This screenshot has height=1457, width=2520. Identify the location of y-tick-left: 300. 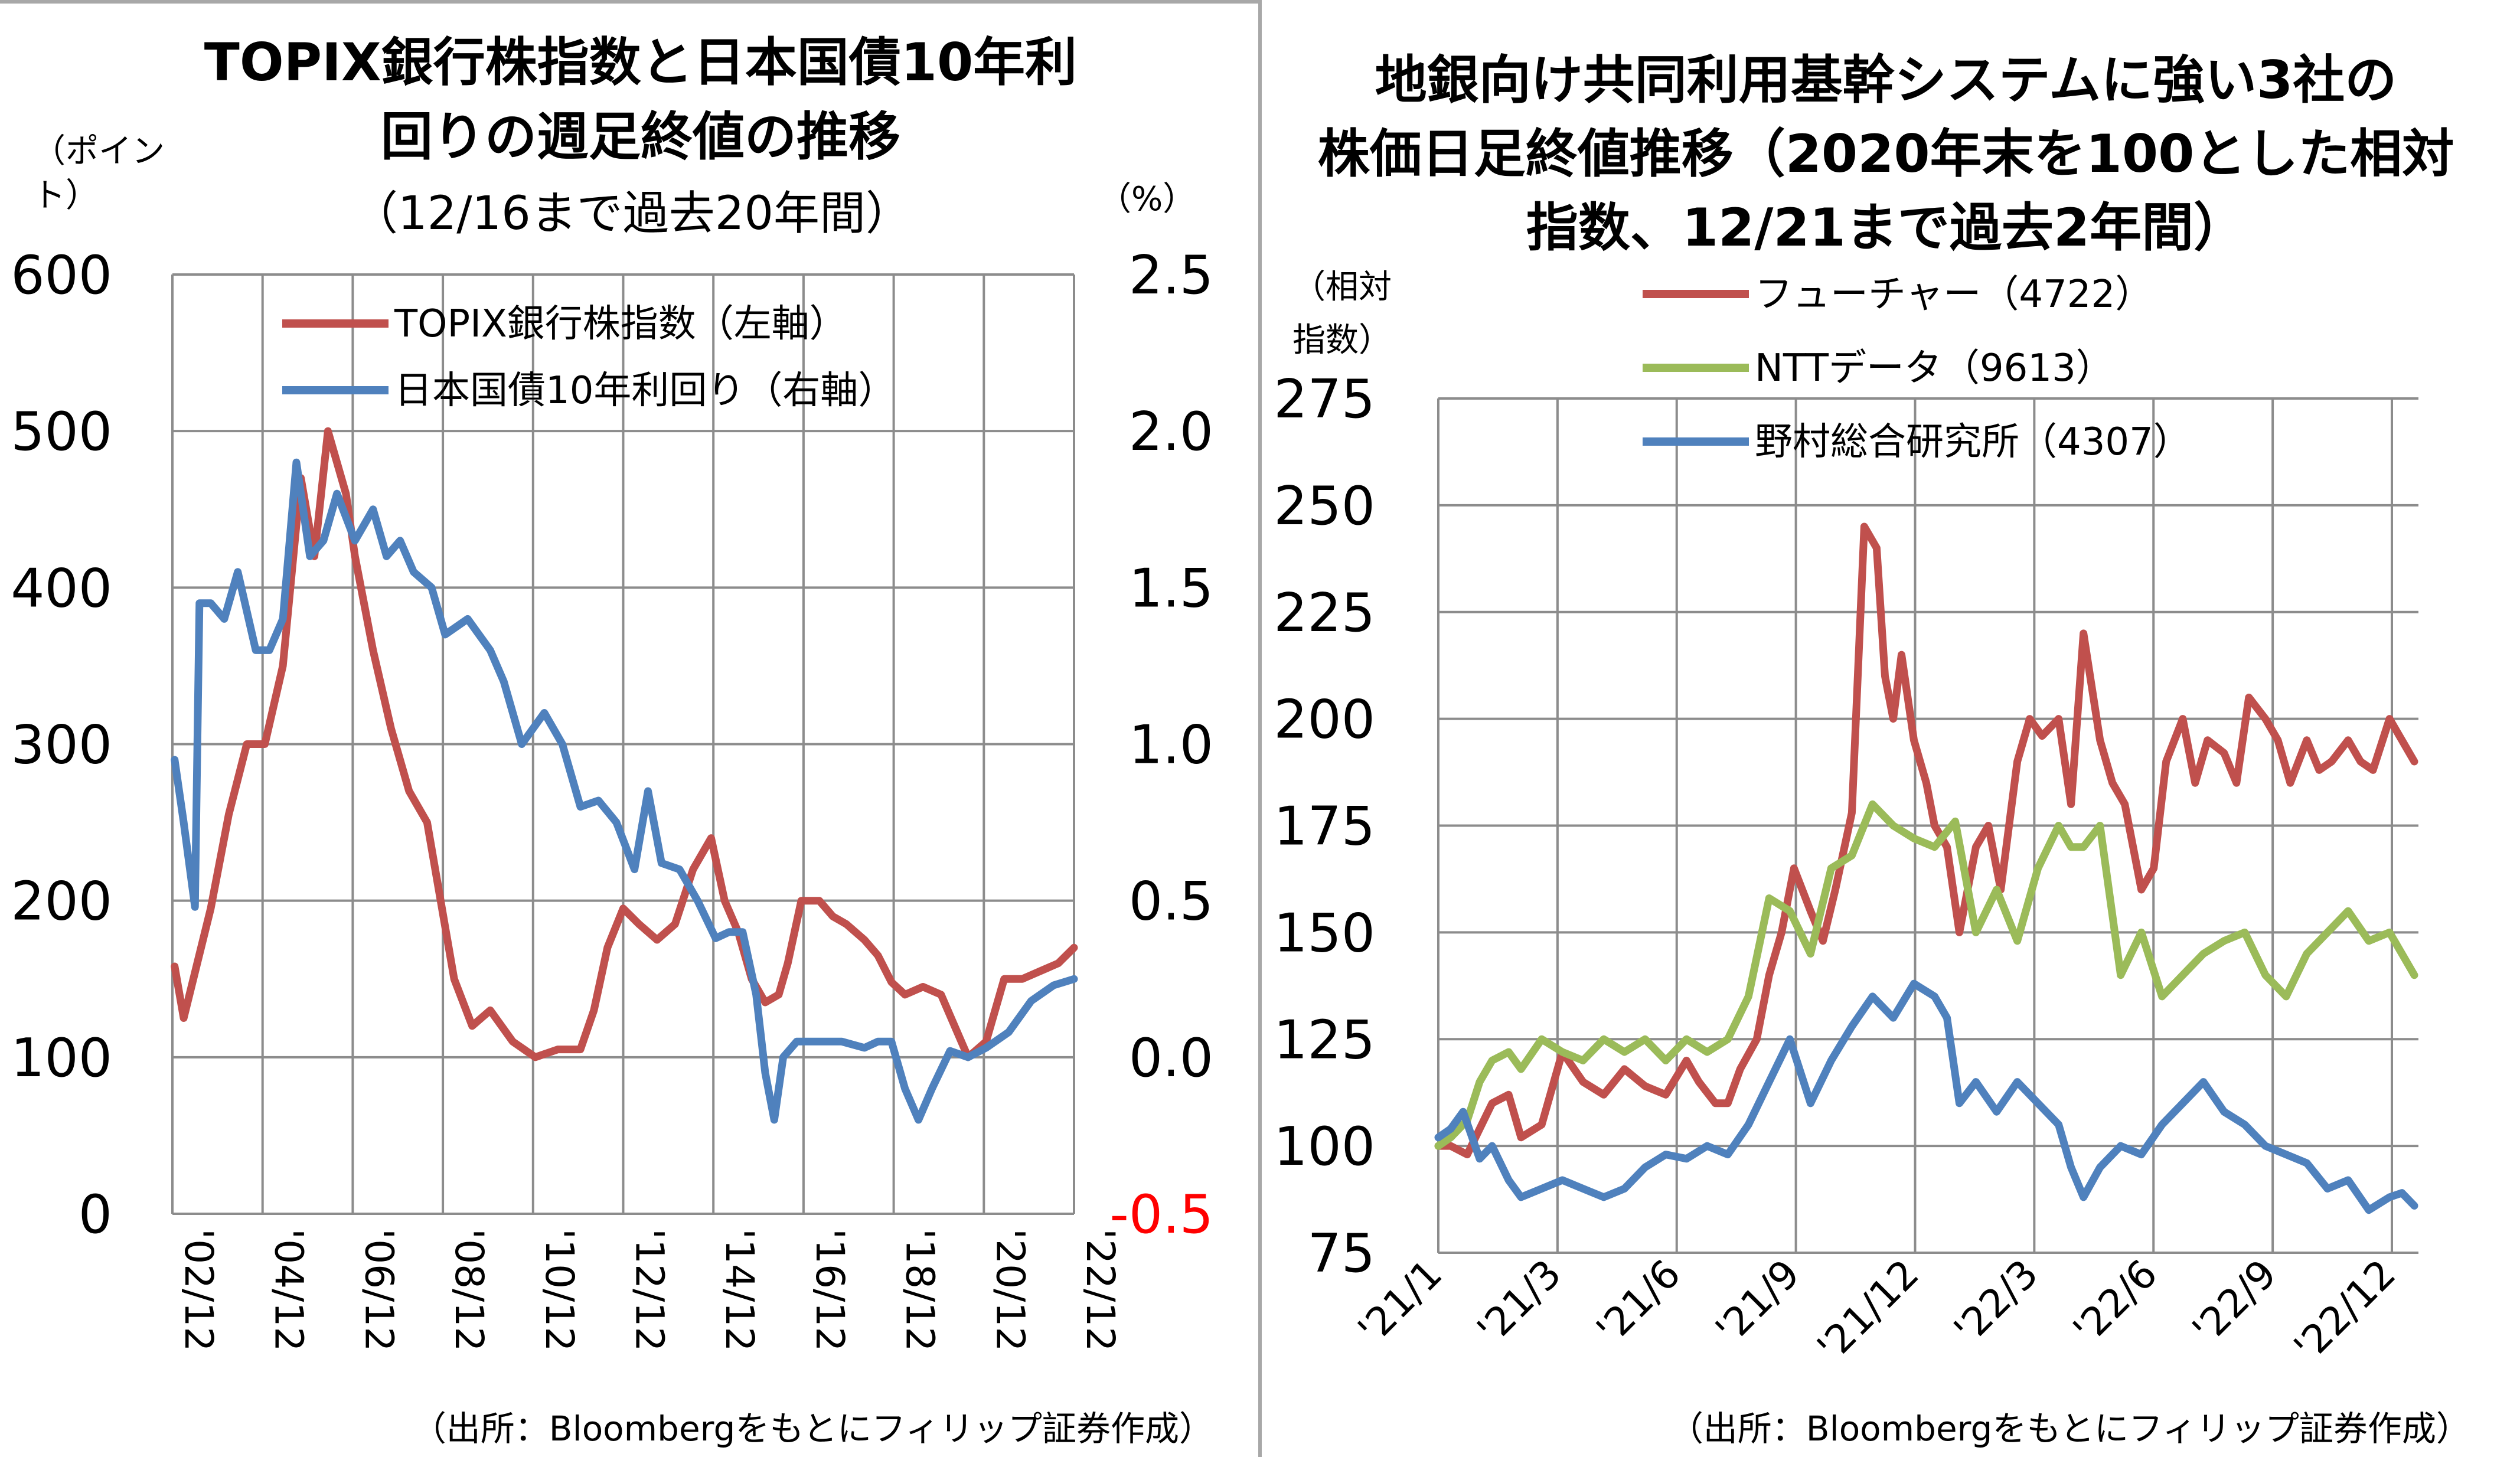
(61, 745).